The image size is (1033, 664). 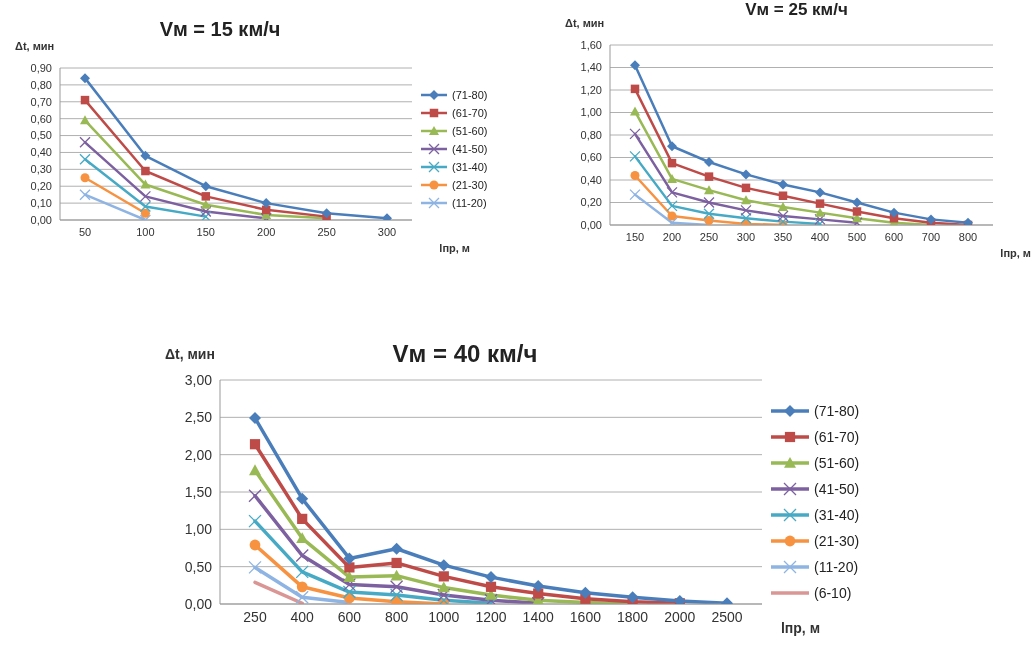 What do you see at coordinates (198, 417) in the screenshot?
I see `y-tick-label: 2,50` at bounding box center [198, 417].